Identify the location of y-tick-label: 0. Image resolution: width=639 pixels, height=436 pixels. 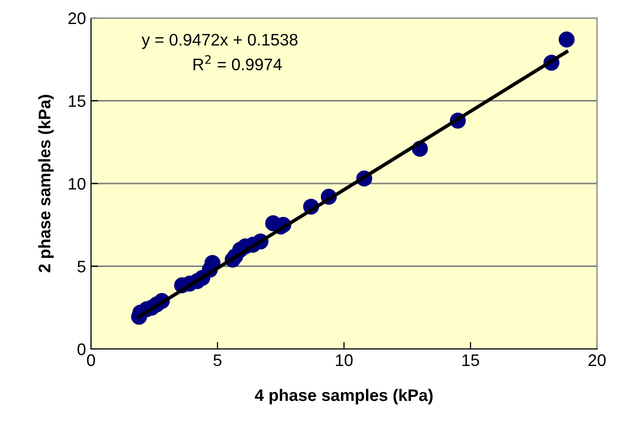
(82, 349).